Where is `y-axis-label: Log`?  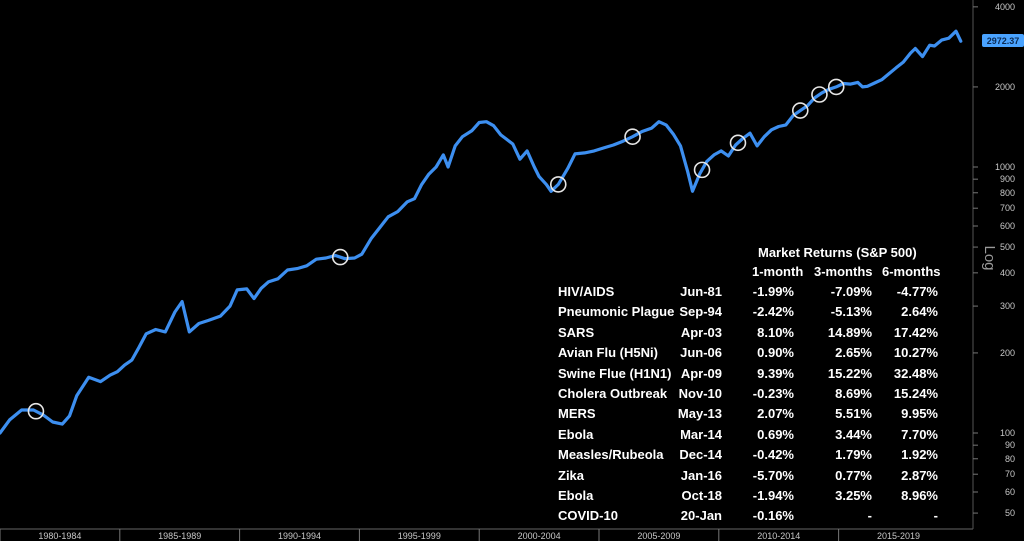
y-axis-label: Log is located at coordinates (989, 257).